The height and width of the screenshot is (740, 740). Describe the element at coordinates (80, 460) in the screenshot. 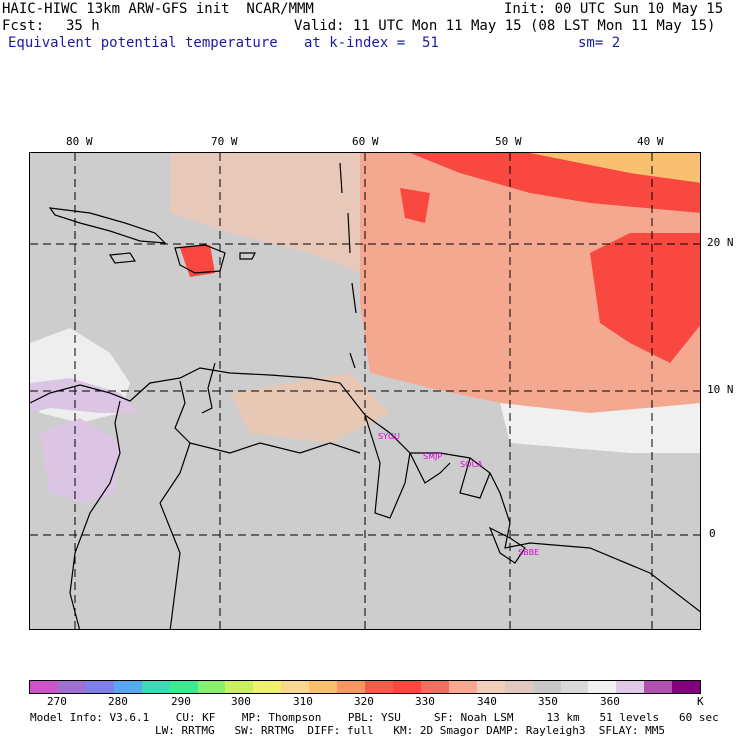

I see `theta-e-lavender-region-south` at that location.